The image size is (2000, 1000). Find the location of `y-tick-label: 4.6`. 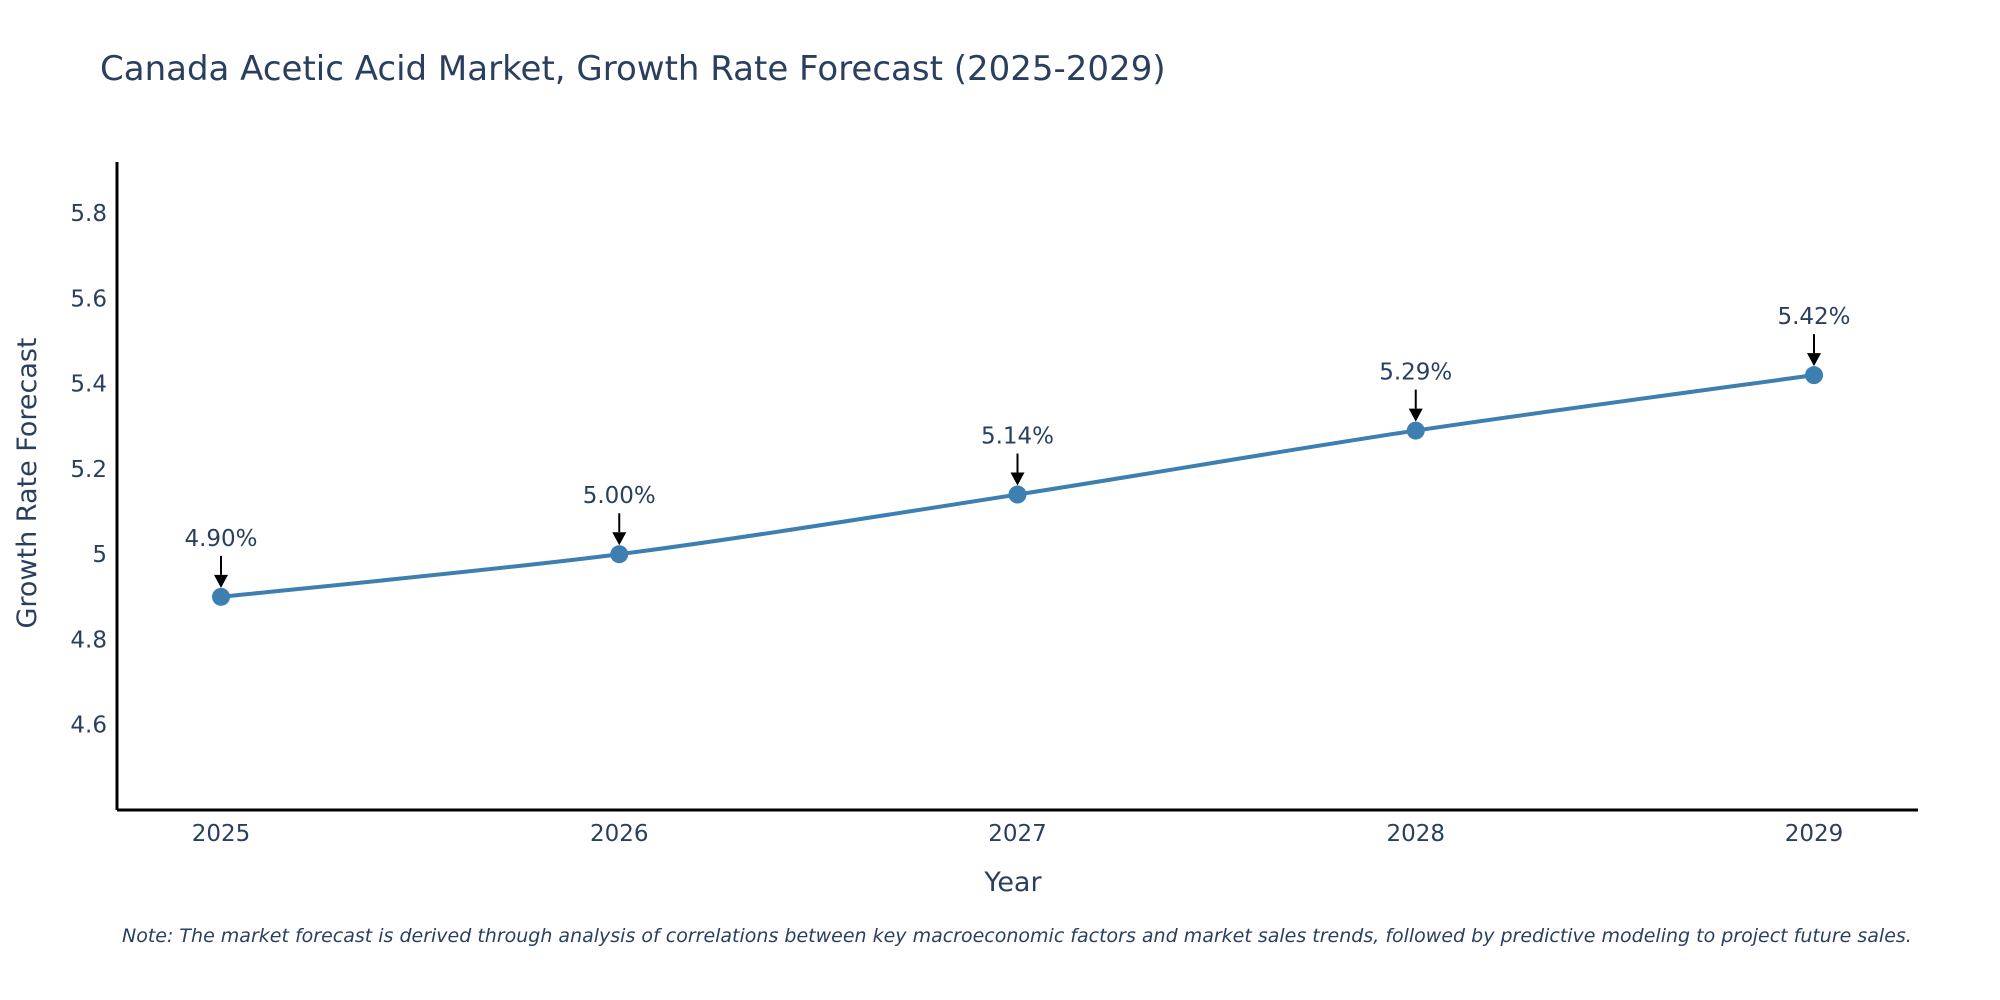

y-tick-label: 4.6 is located at coordinates (88, 726).